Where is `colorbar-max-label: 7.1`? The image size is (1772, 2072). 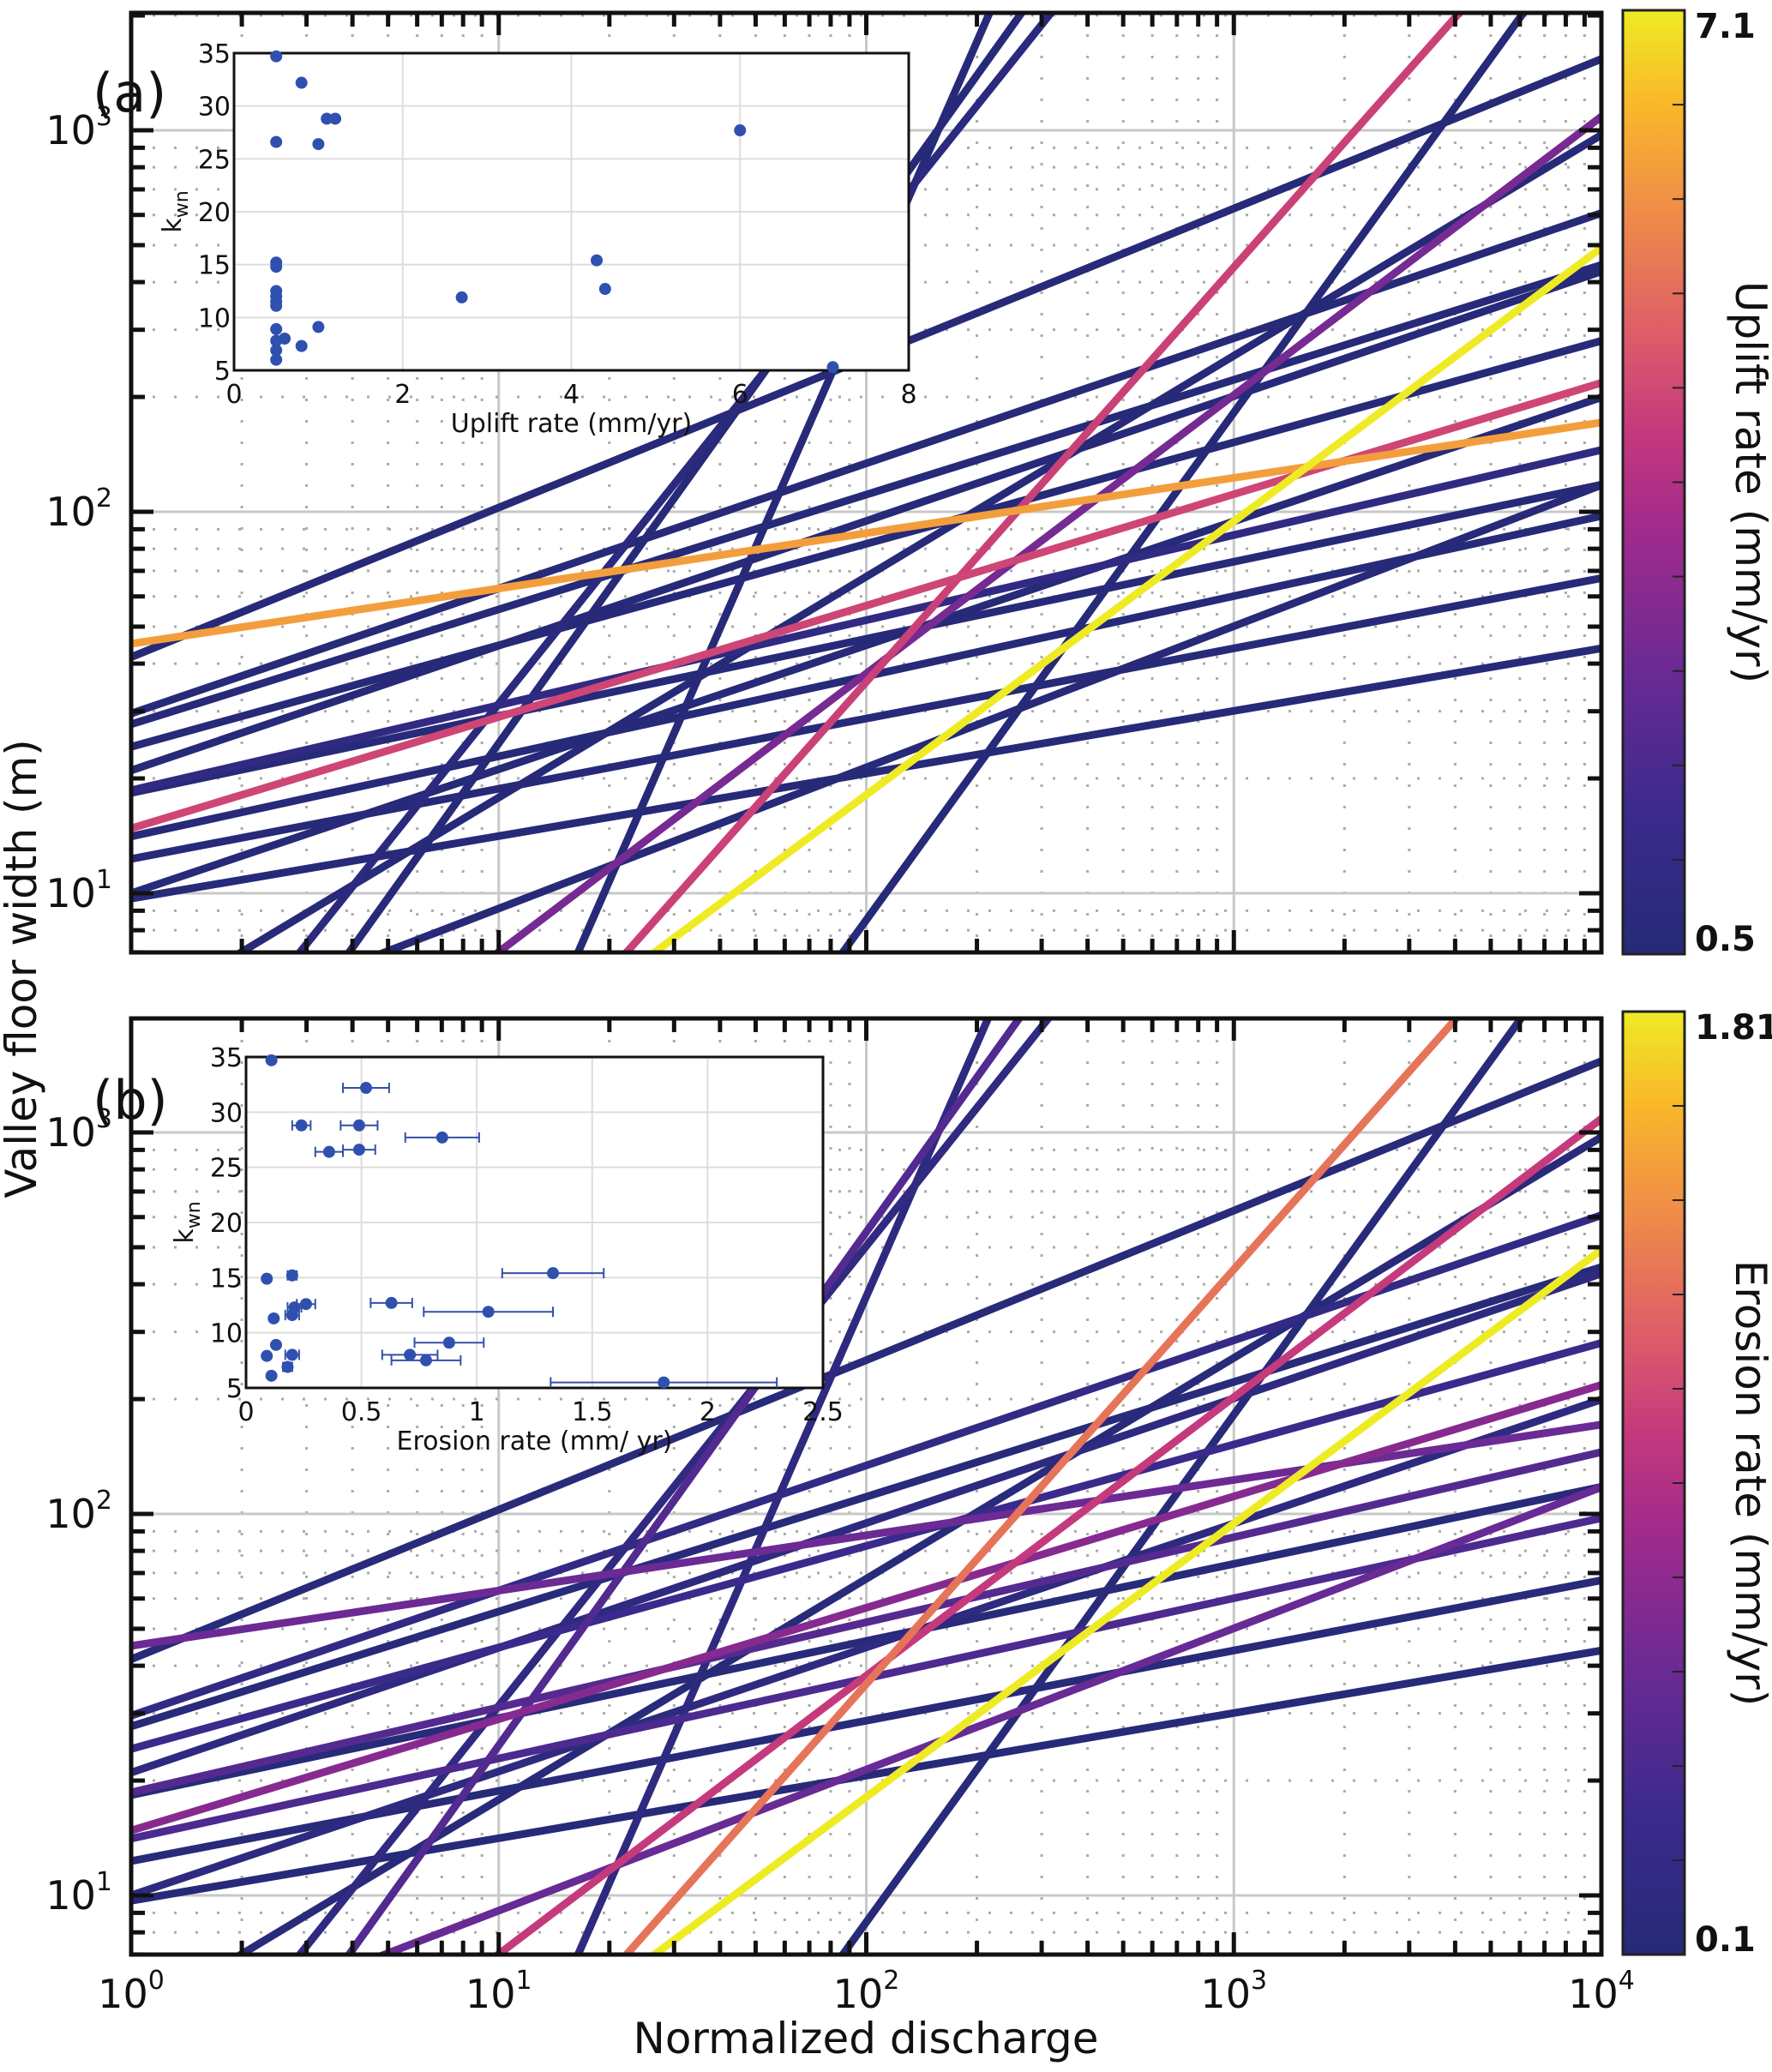
colorbar-max-label: 7.1 is located at coordinates (1725, 26).